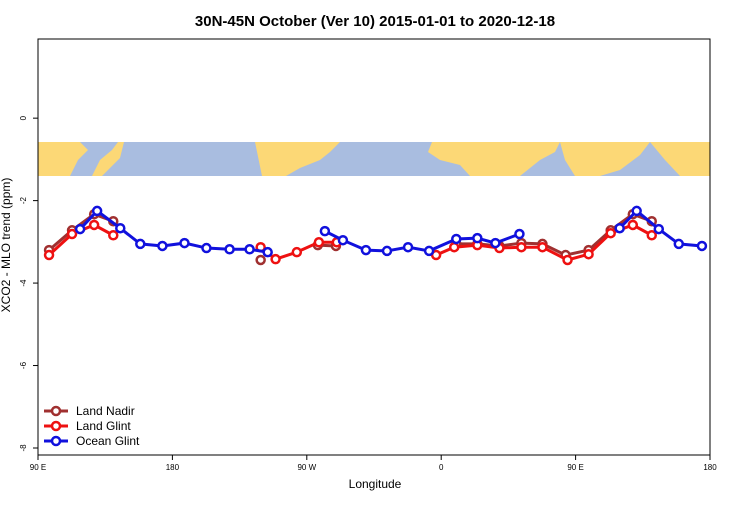 Image resolution: width=750 pixels, height=505 pixels. I want to click on legend-label: Ocean Glint, so click(108, 441).